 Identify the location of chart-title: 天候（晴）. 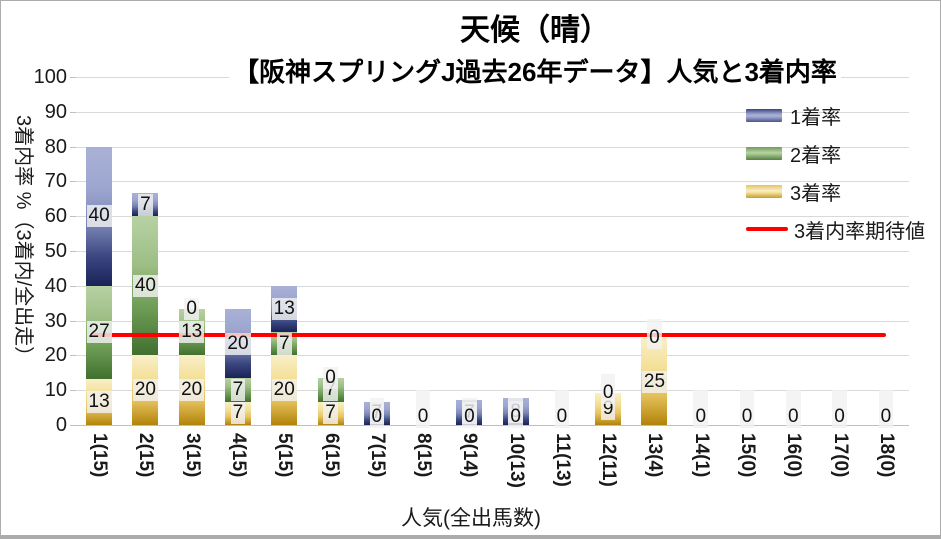
(535, 30).